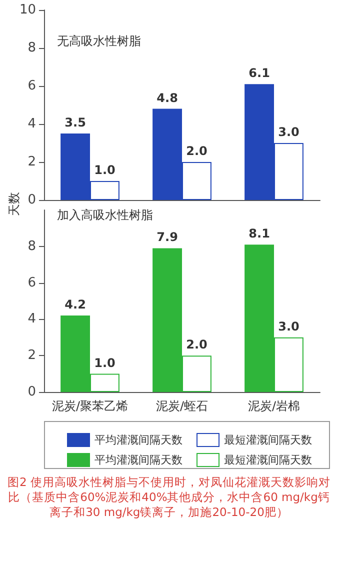  What do you see at coordinates (259, 73) in the screenshot?
I see `data-label: 6.1` at bounding box center [259, 73].